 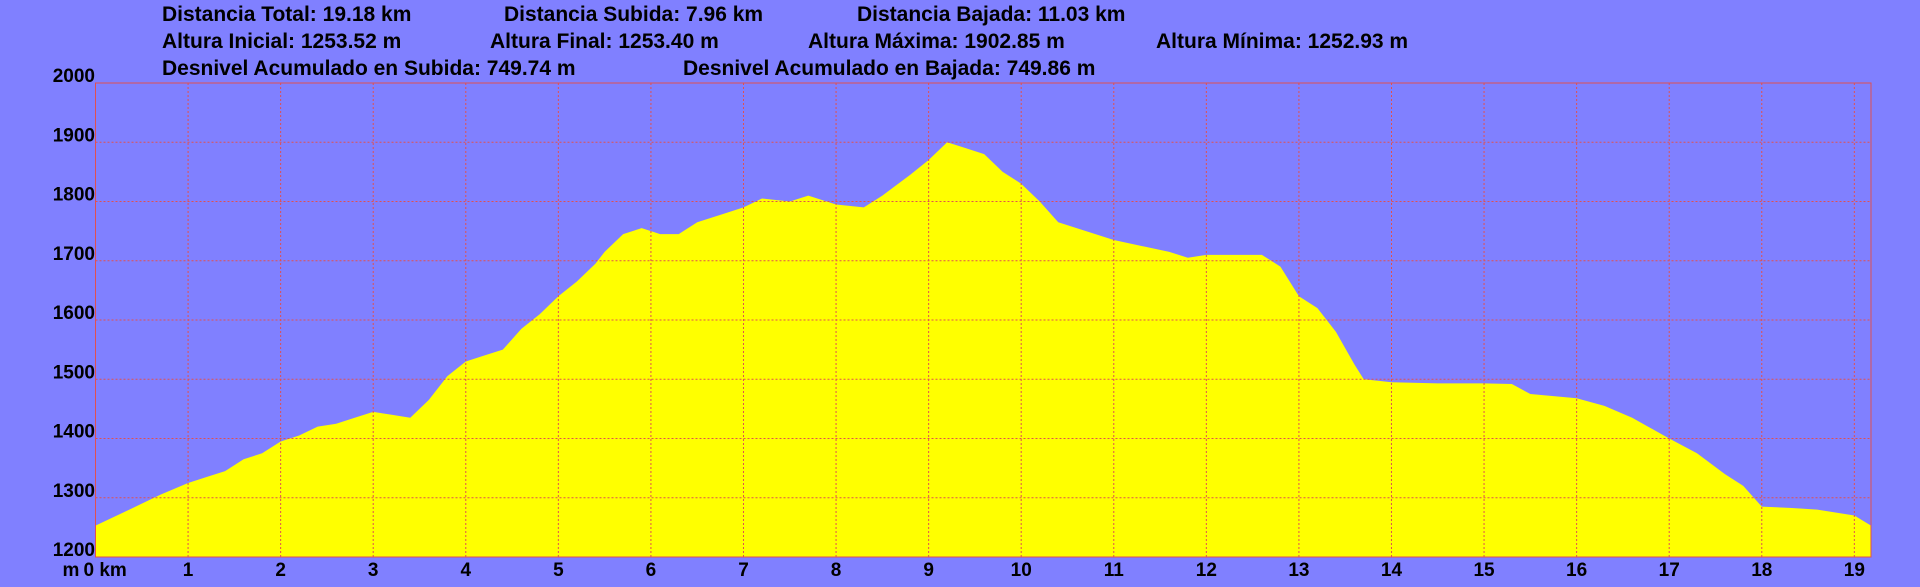 What do you see at coordinates (281, 41) in the screenshot?
I see `stat-text: Altura Inicial: 1253.52 m` at bounding box center [281, 41].